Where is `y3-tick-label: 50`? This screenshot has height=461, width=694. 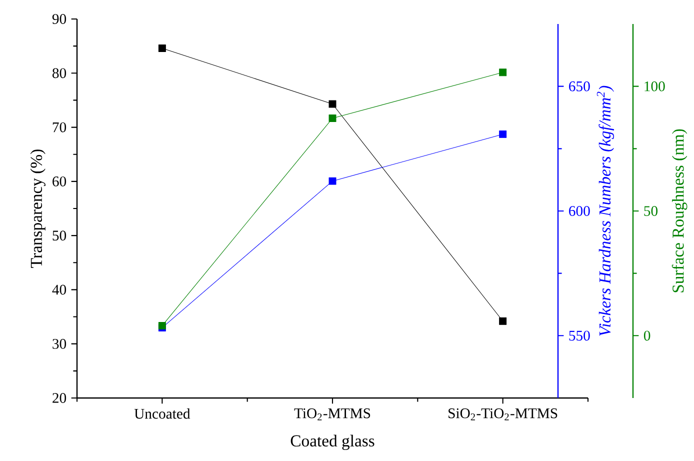 y3-tick-label: 50 is located at coordinates (651, 211).